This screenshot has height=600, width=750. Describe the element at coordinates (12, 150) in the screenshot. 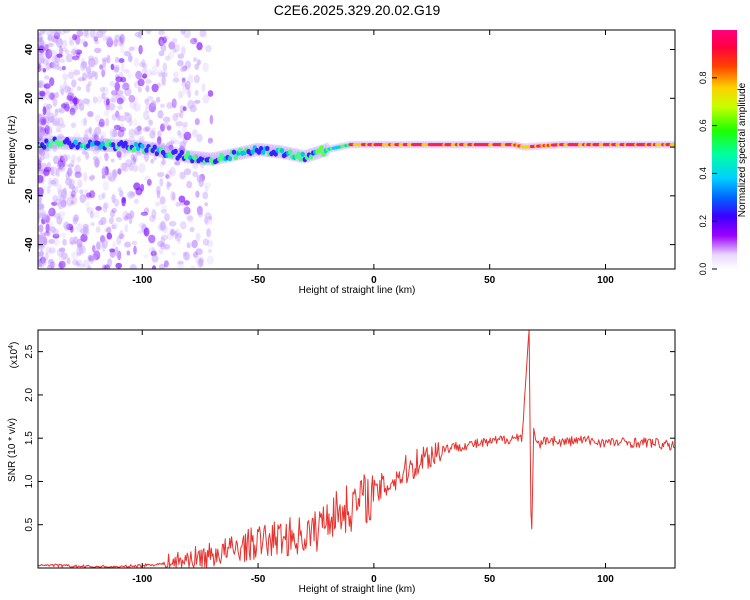

I see `spectrogram-y-label: Frequency (Hz)` at that location.